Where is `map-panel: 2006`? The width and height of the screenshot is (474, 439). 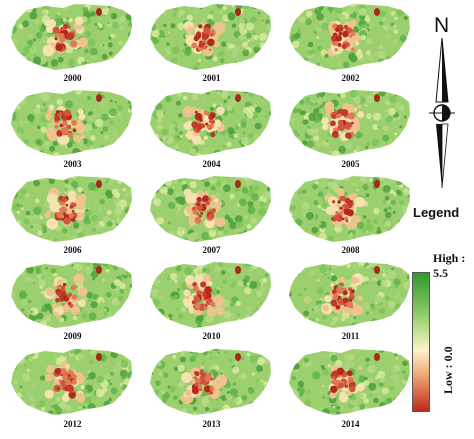
map-panel: 2006 is located at coordinates (72, 215).